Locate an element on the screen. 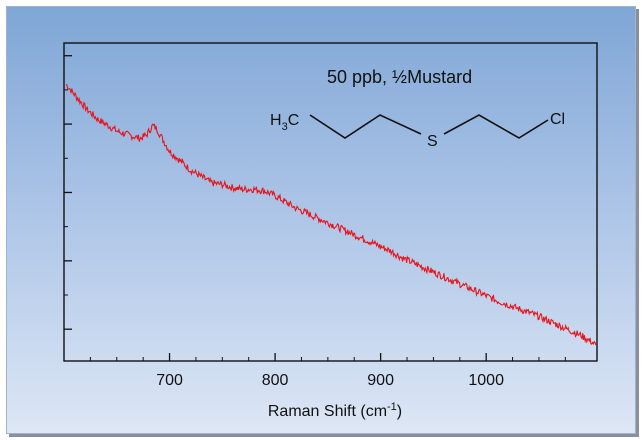 This screenshot has height=440, width=642. annotation-label: 50 ppb, ½Mustard is located at coordinates (399, 77).